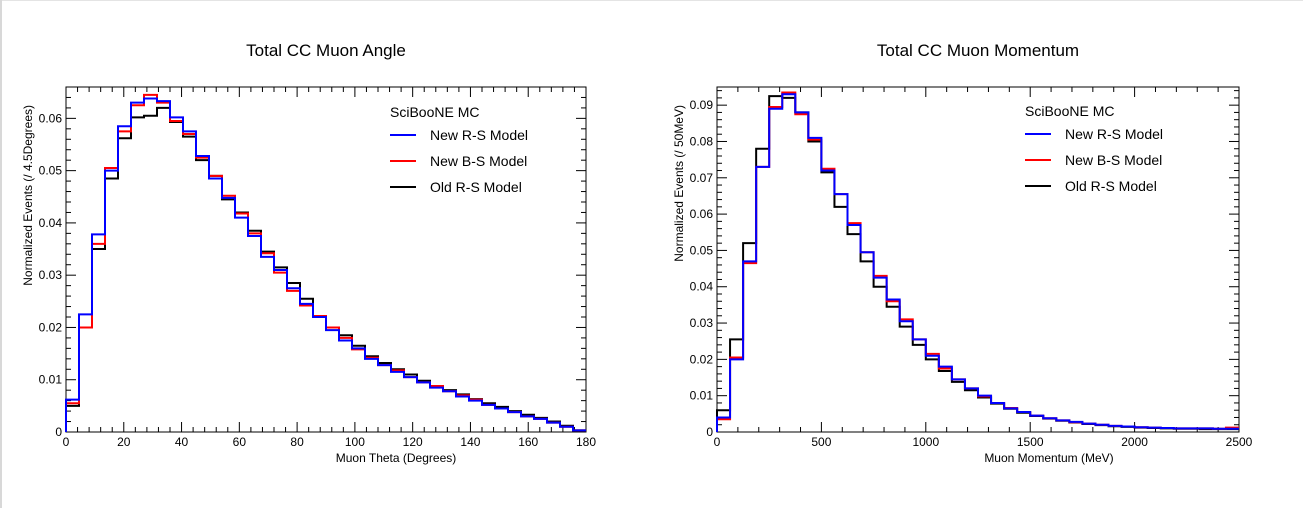  I want to click on x-axis-label: Muon Theta (Degrees), so click(396, 458).